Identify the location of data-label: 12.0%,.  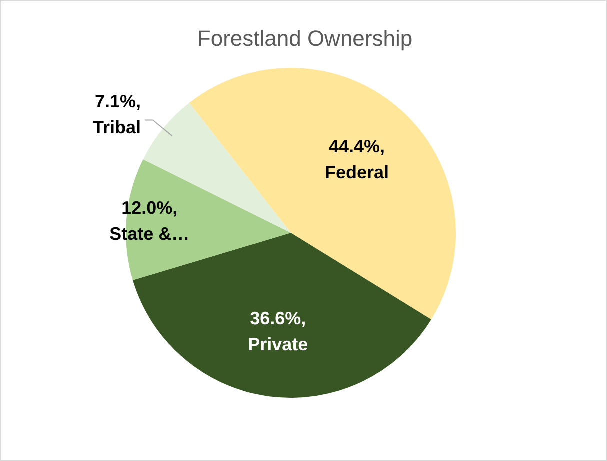
(150, 208).